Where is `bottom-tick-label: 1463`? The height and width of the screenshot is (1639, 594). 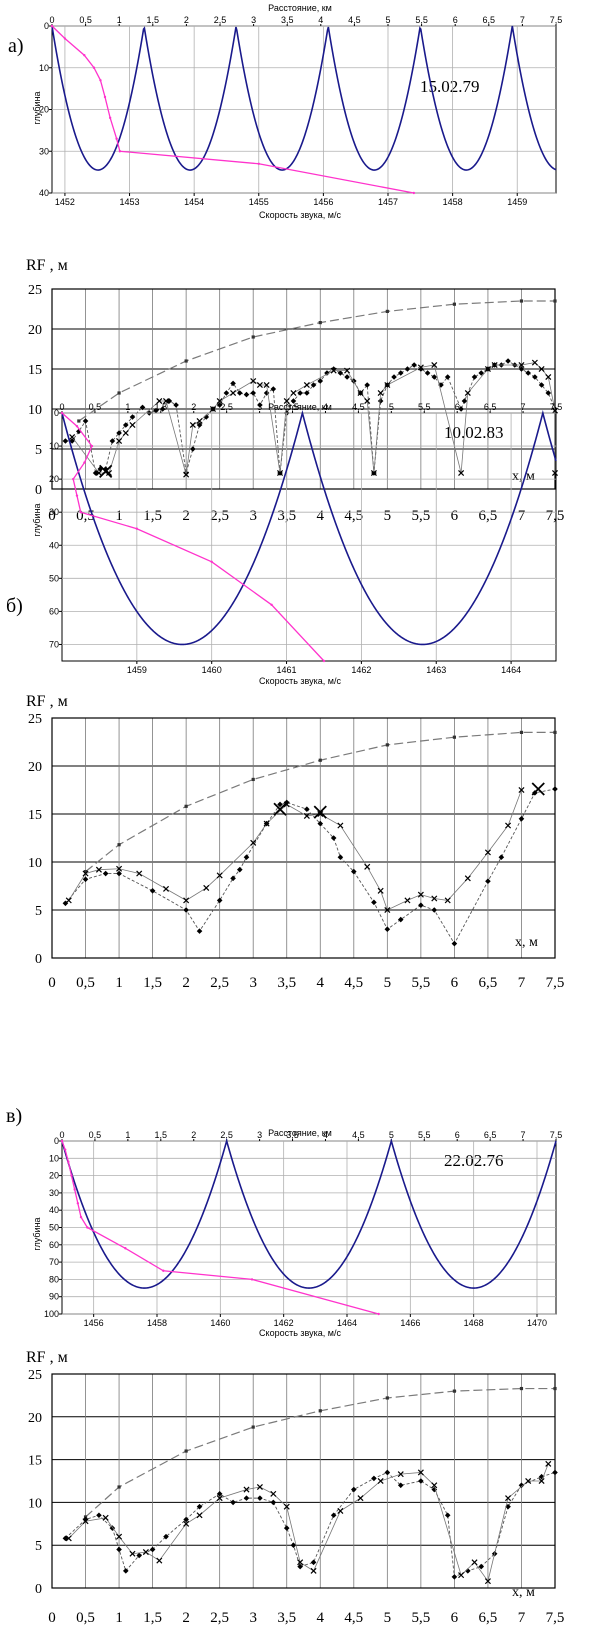
bottom-tick-label: 1463 is located at coordinates (436, 670).